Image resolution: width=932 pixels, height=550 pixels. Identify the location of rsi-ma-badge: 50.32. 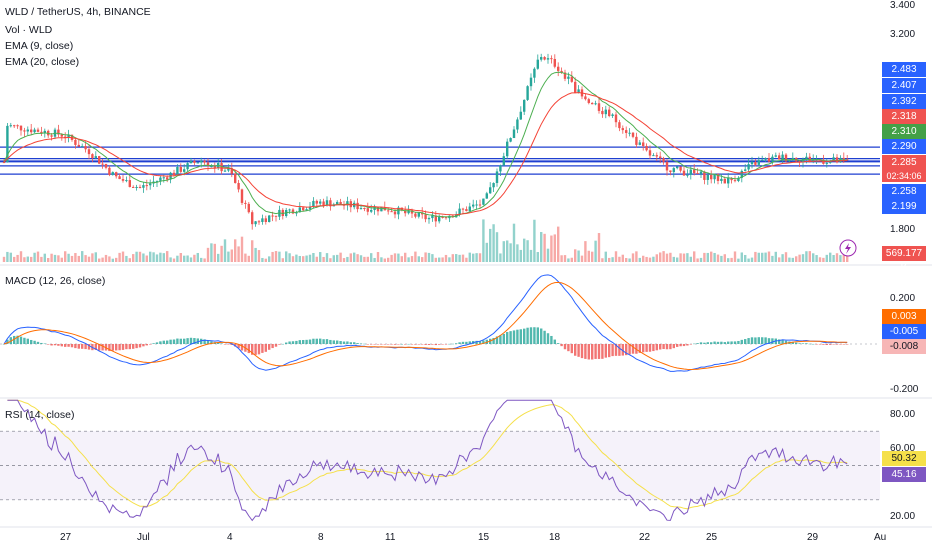
(904, 458).